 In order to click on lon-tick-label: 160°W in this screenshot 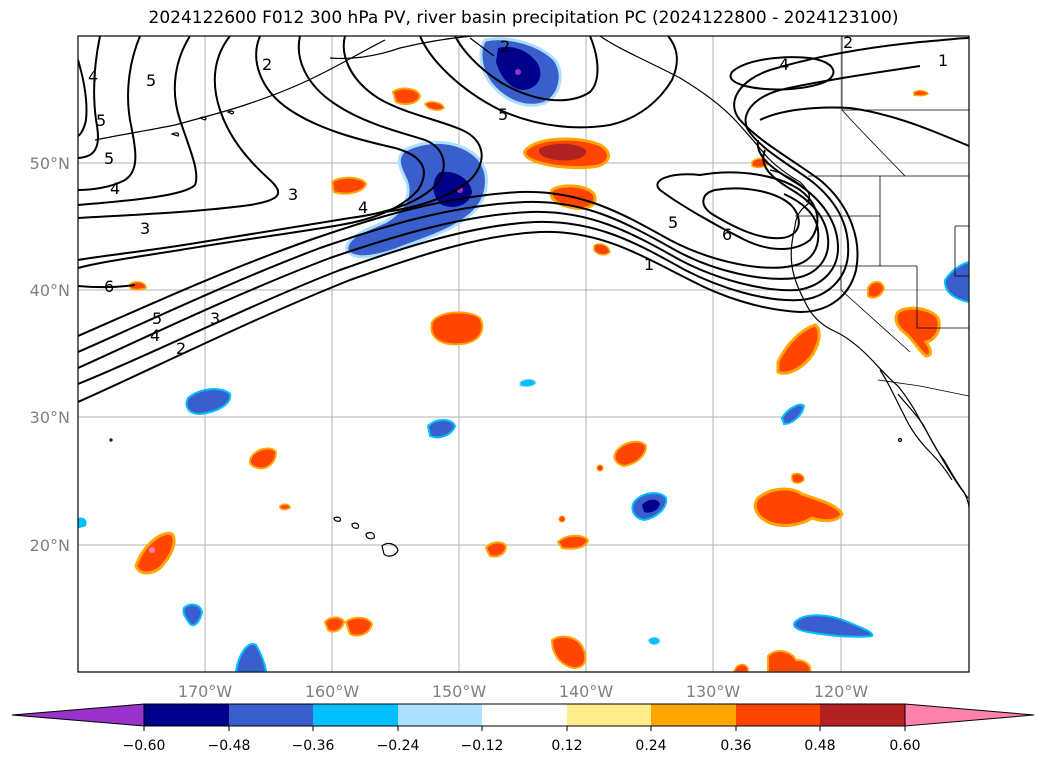, I will do `click(332, 691)`.